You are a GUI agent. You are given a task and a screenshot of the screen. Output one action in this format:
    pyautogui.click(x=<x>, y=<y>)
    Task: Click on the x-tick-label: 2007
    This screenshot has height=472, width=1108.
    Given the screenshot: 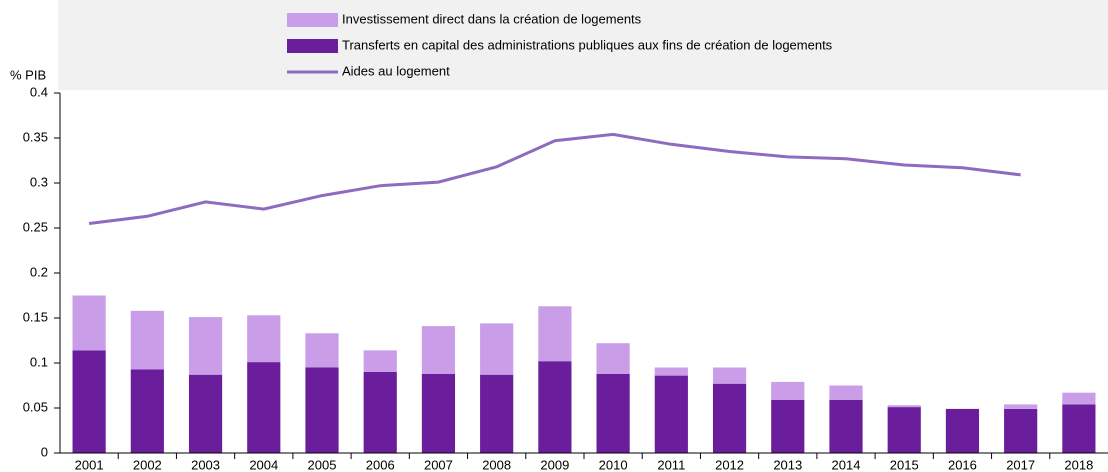 What is the action you would take?
    pyautogui.click(x=438, y=464)
    